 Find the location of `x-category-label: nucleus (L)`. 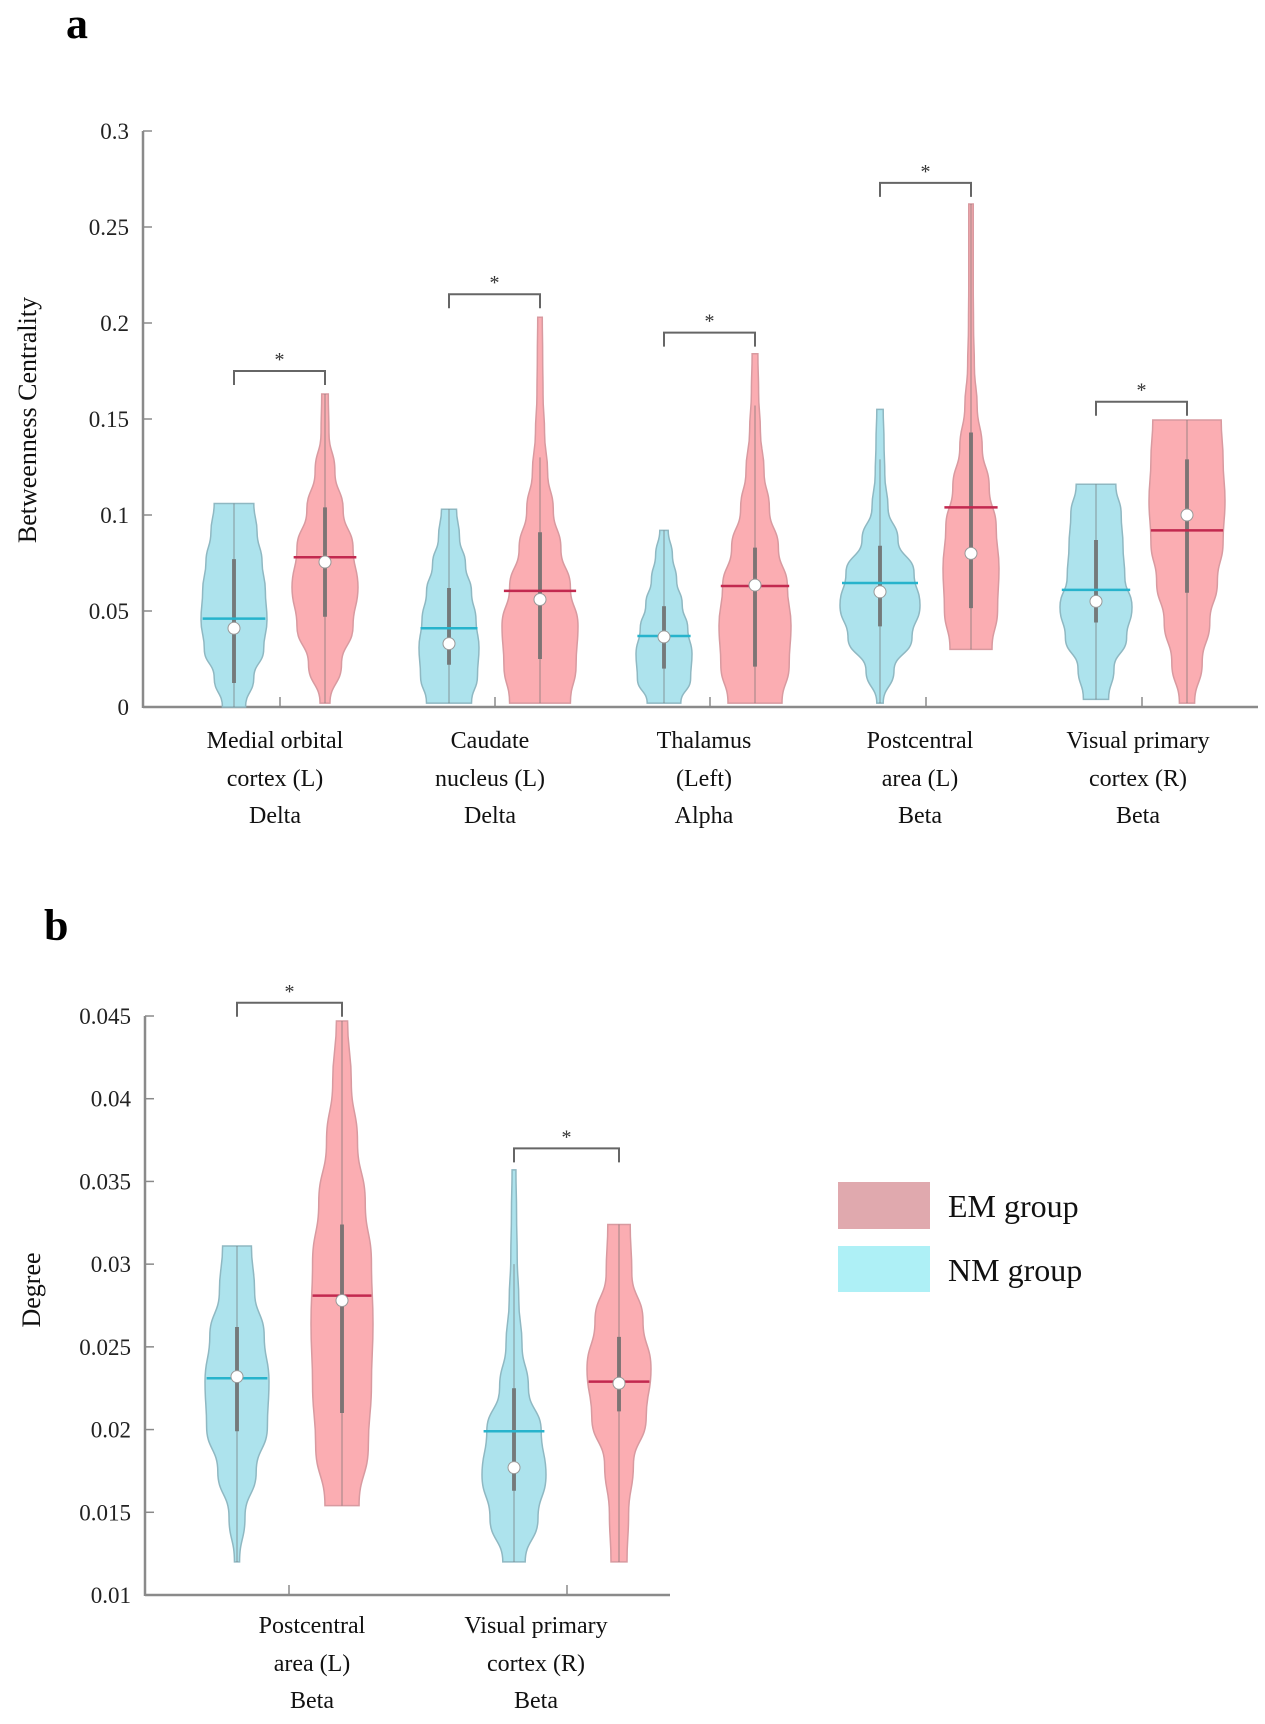

x-category-label: nucleus (L) is located at coordinates (490, 779).